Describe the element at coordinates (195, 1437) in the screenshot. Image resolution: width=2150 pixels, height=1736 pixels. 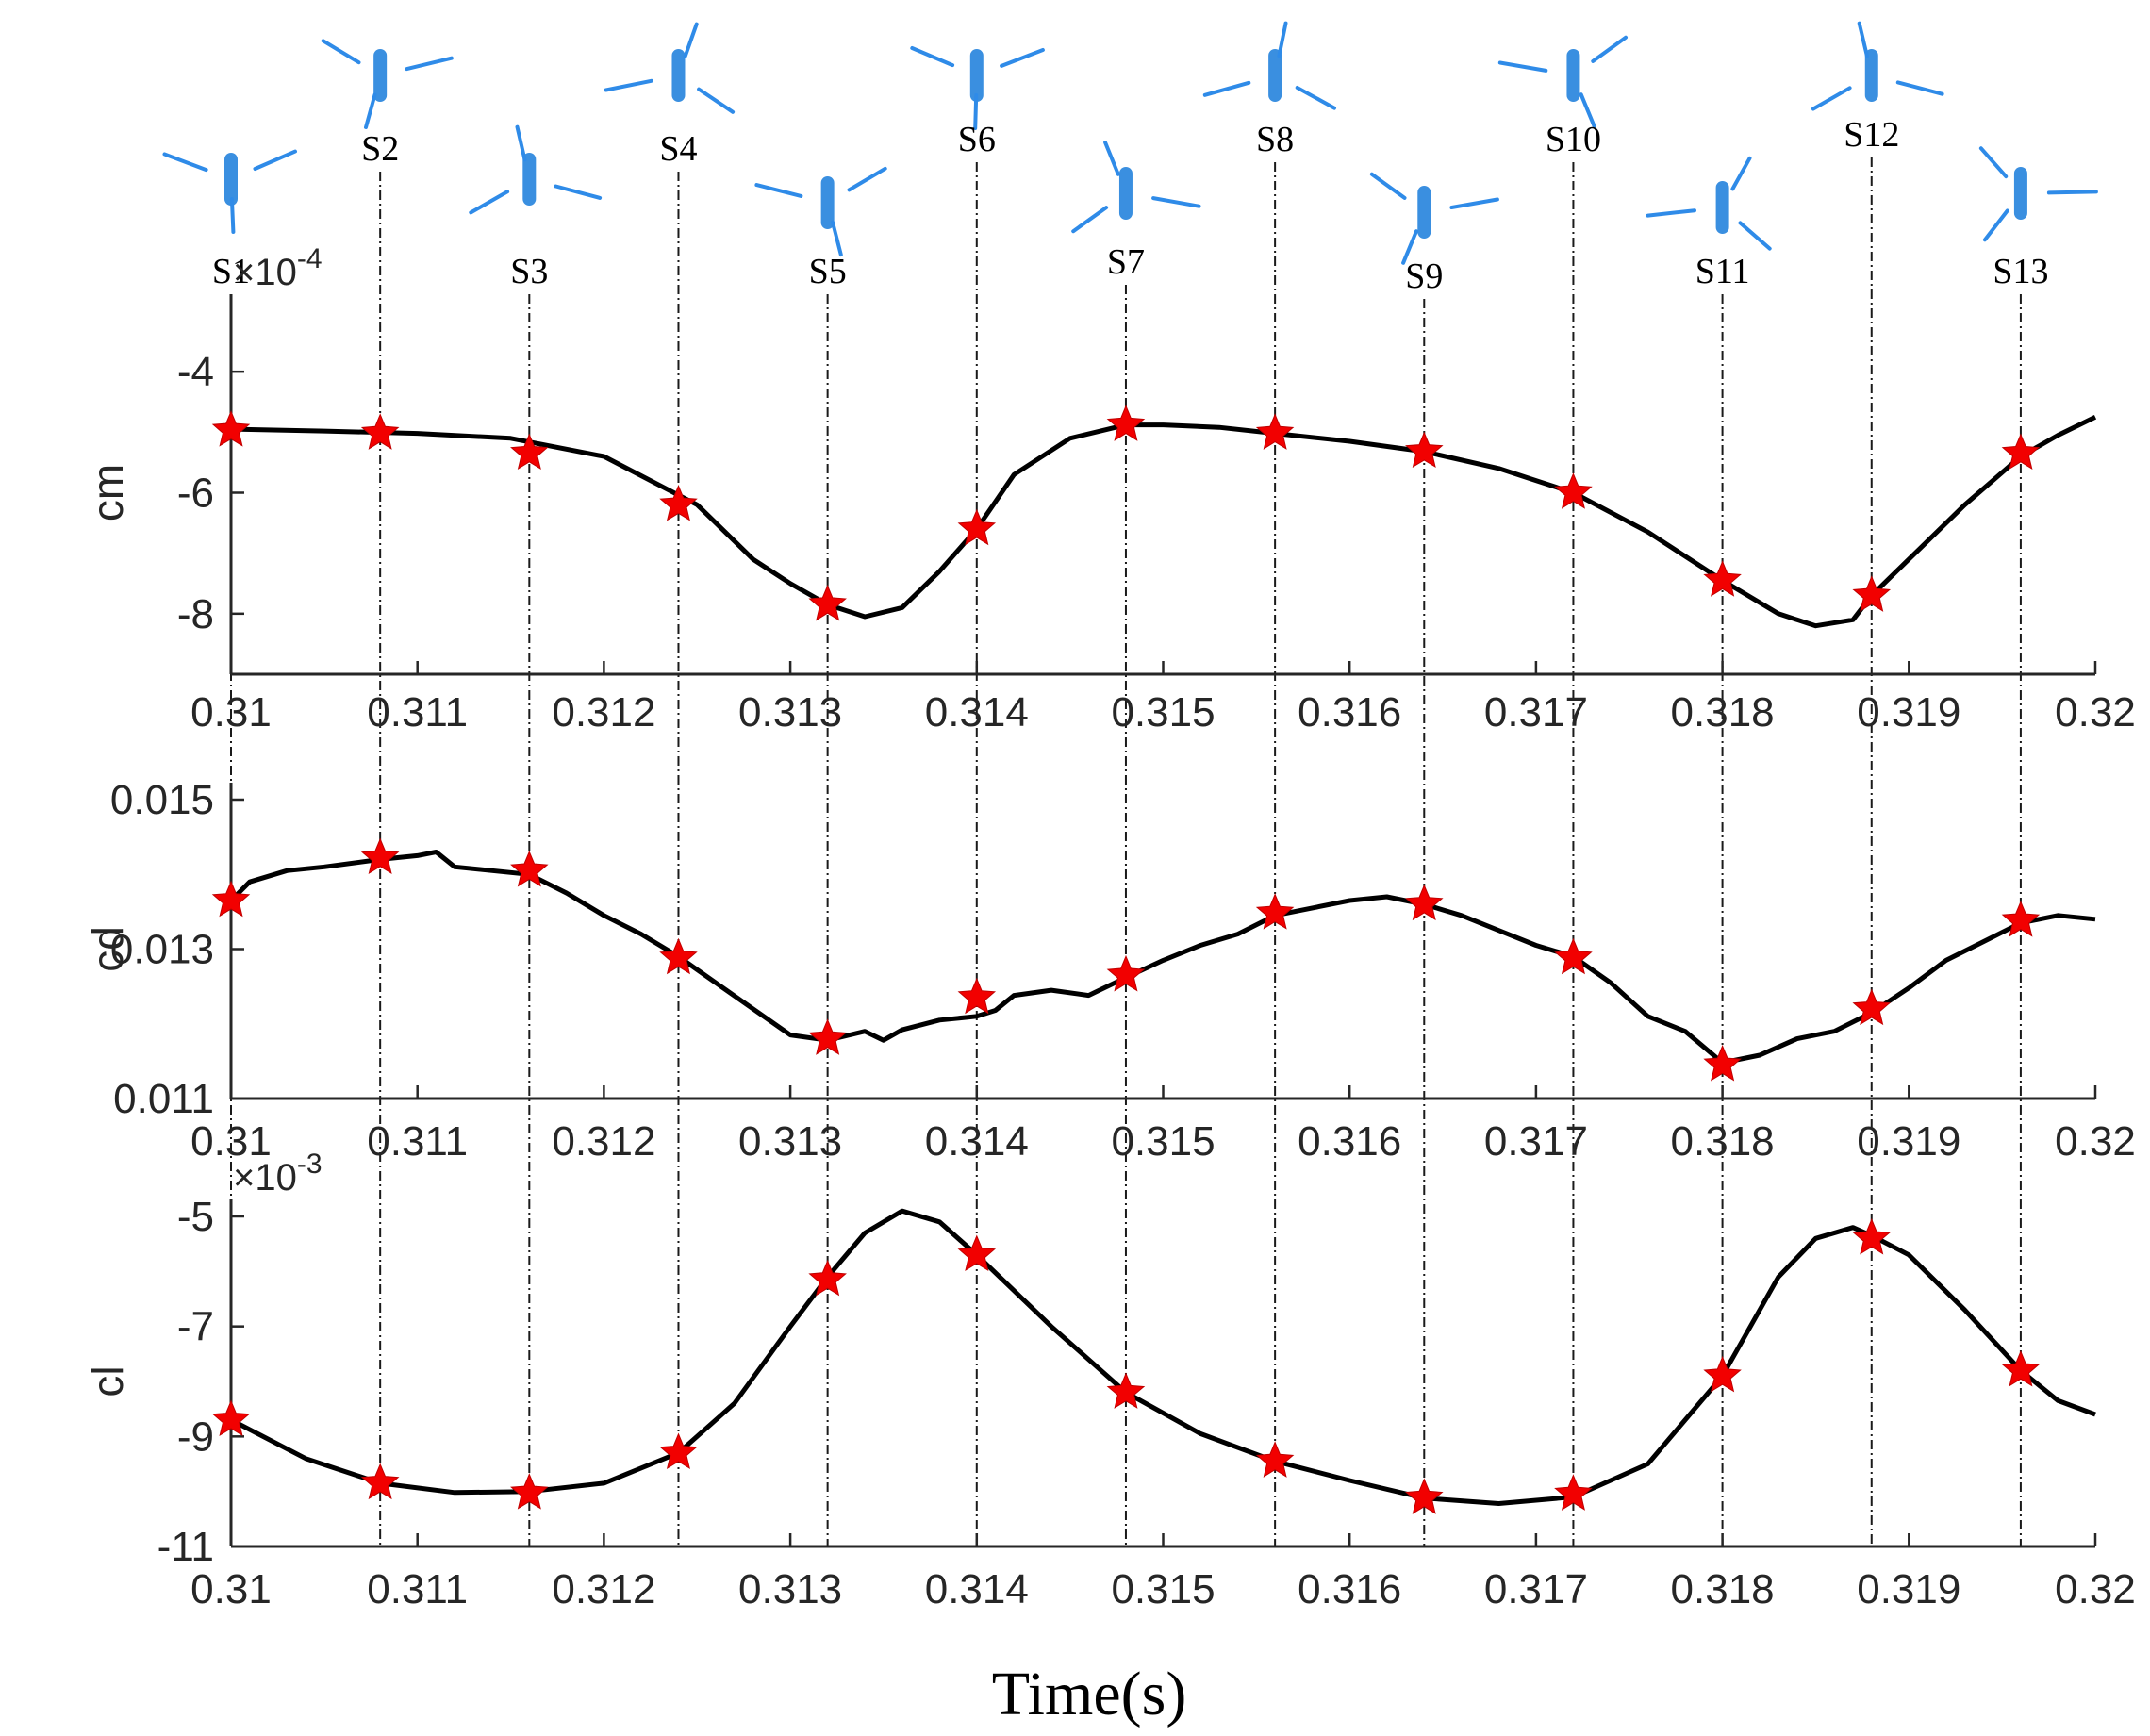
I see `y-tick-label: -9` at that location.